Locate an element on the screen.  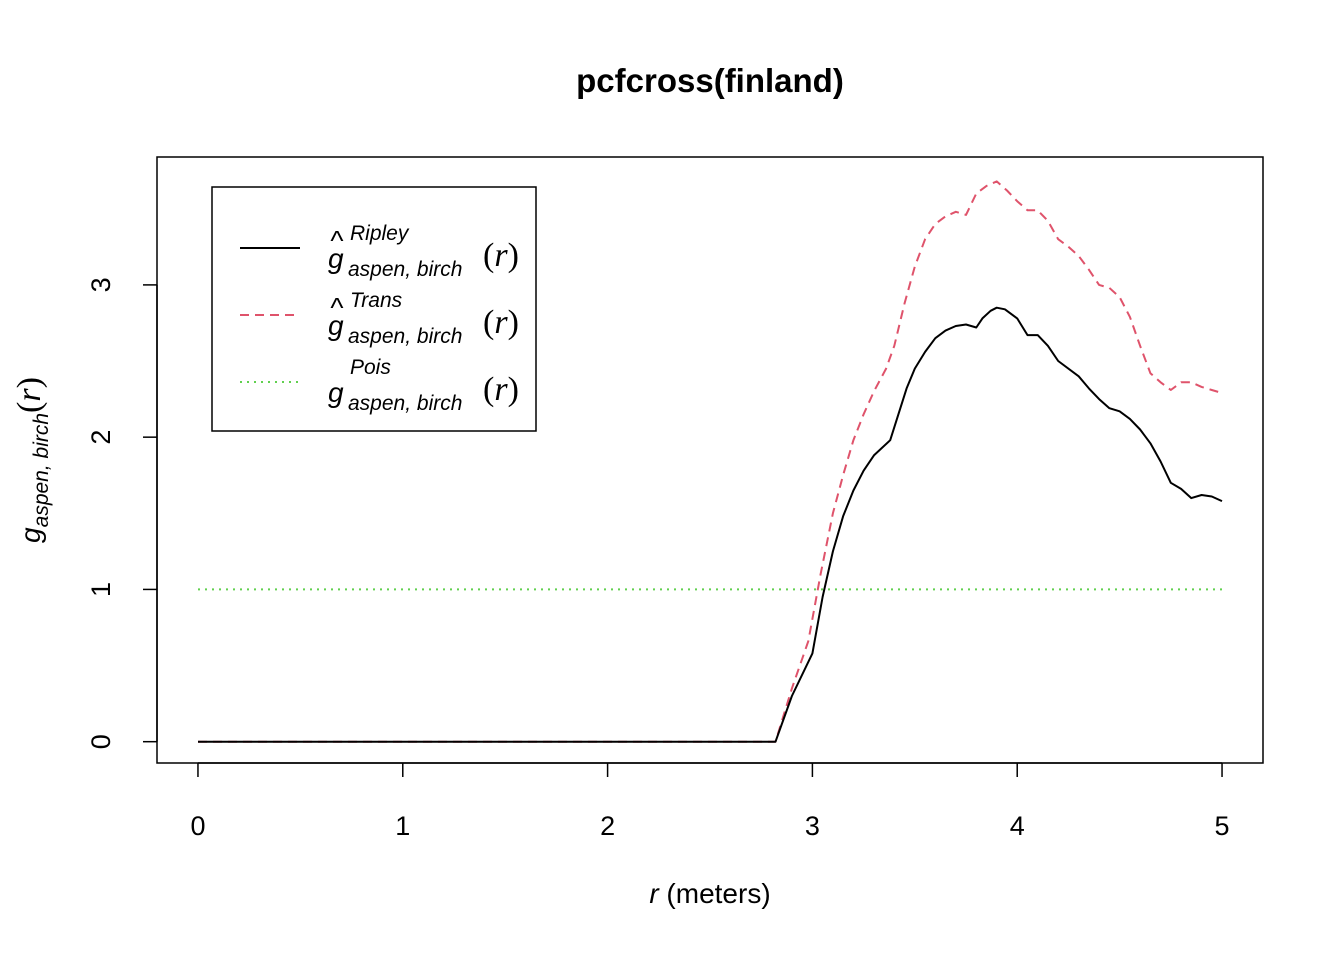
legend-label-superscript: Trans is located at coordinates (376, 300).